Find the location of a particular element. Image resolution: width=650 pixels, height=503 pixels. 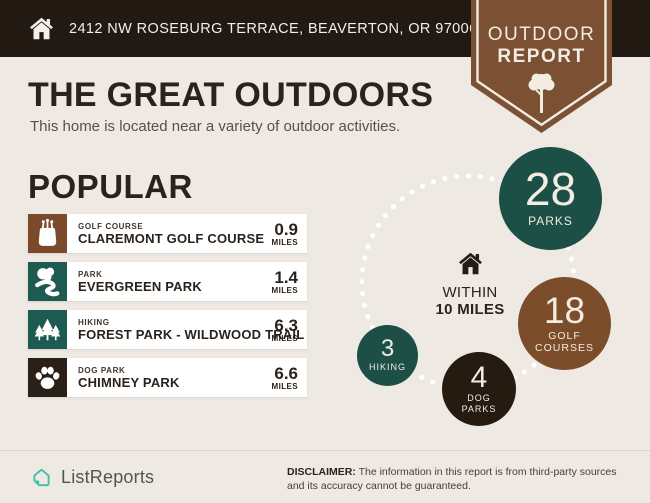

item-category: PARK is located at coordinates (90, 274).